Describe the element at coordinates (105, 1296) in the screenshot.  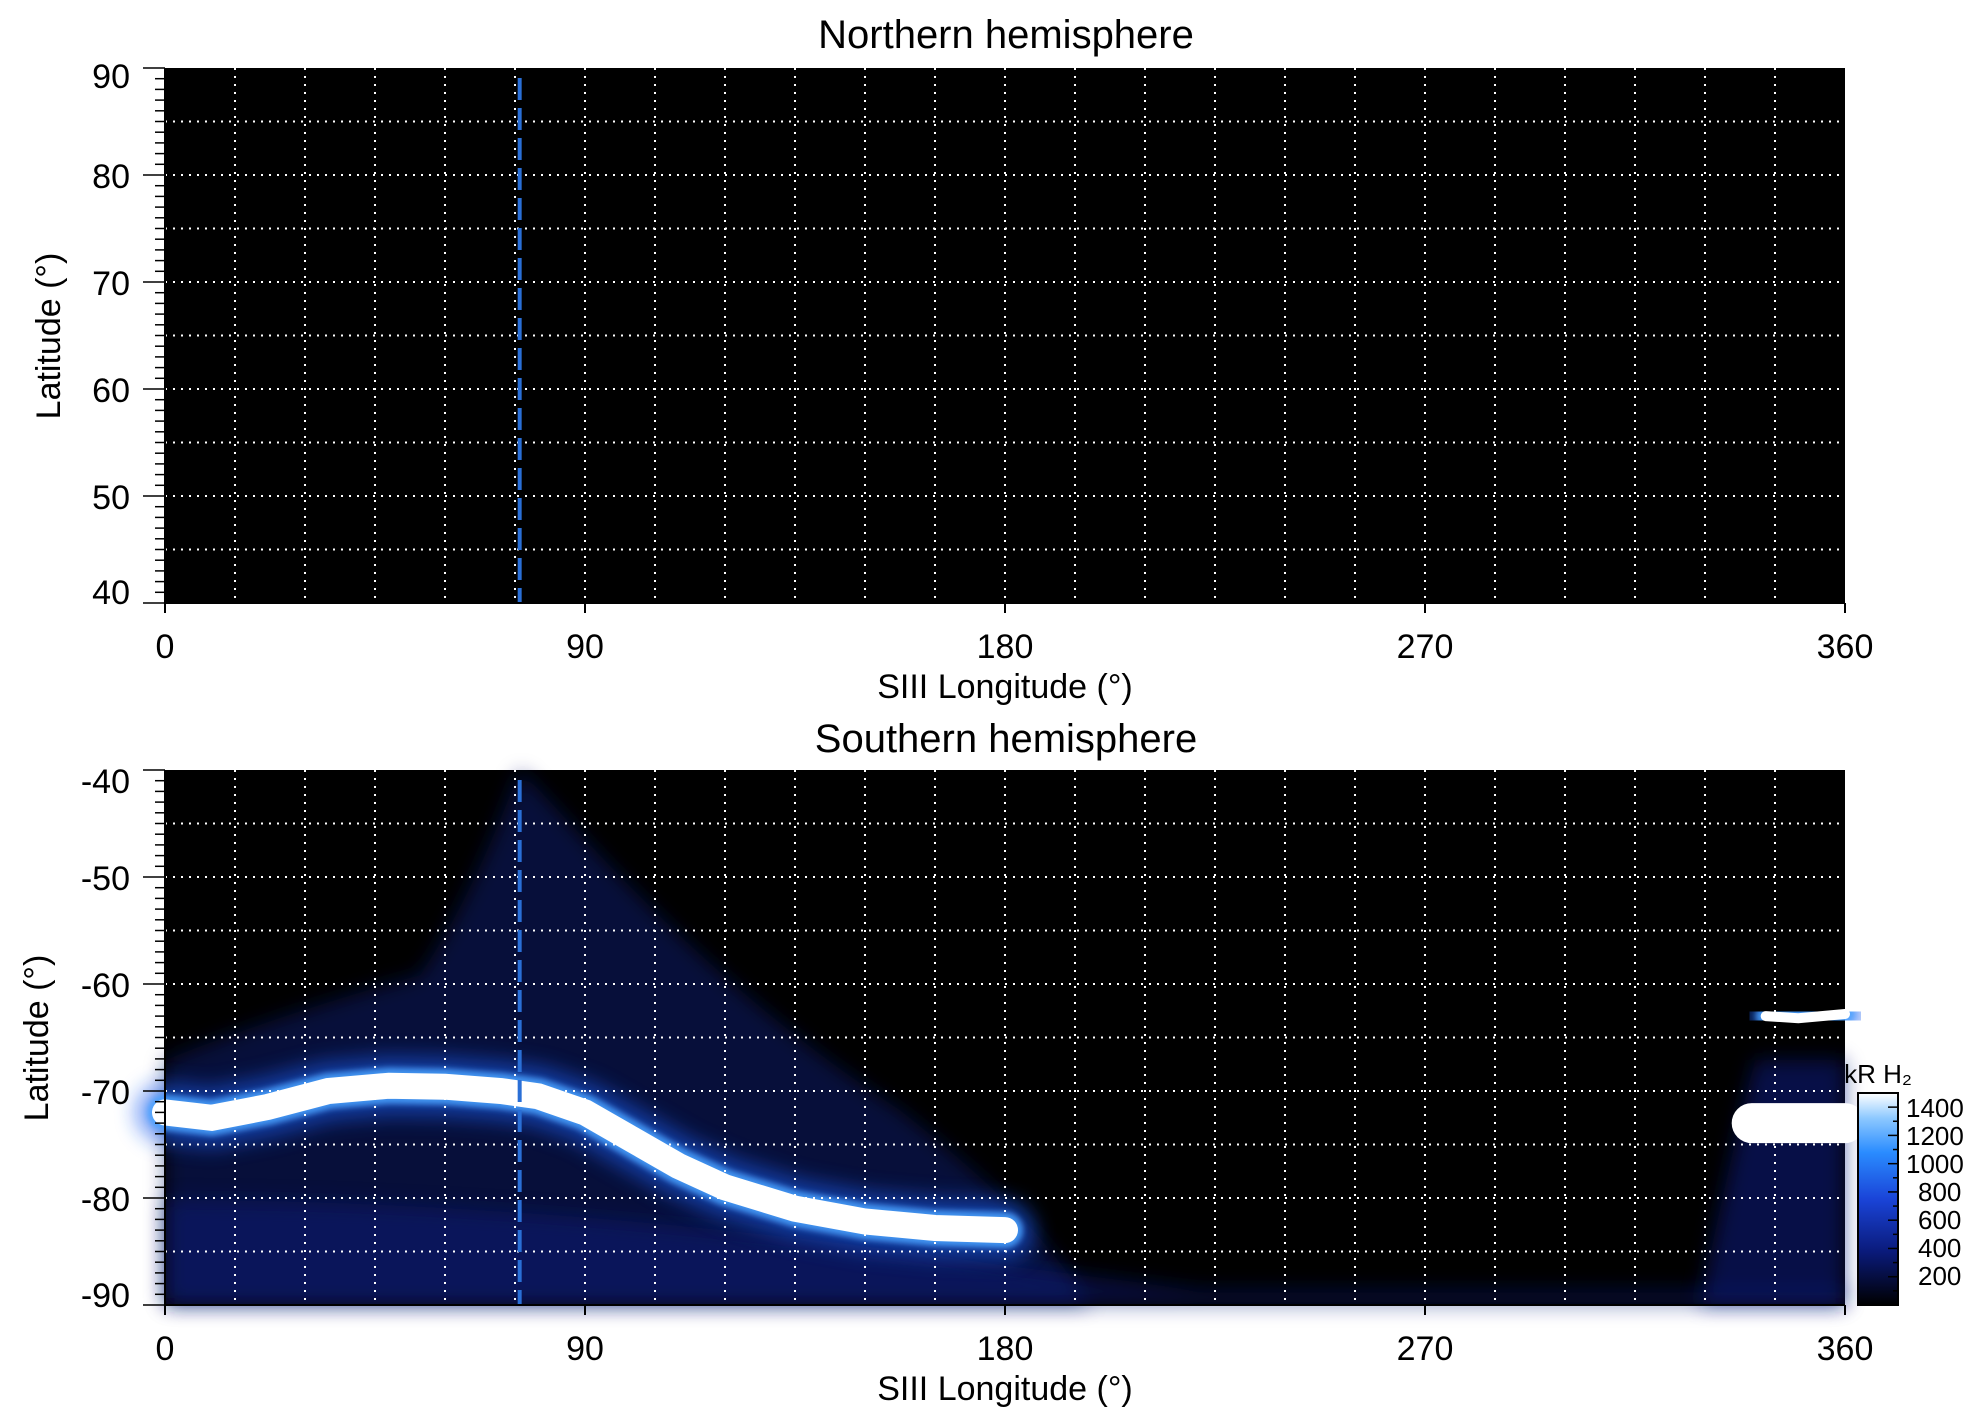
I see `south-y-tick-m90: -90` at that location.